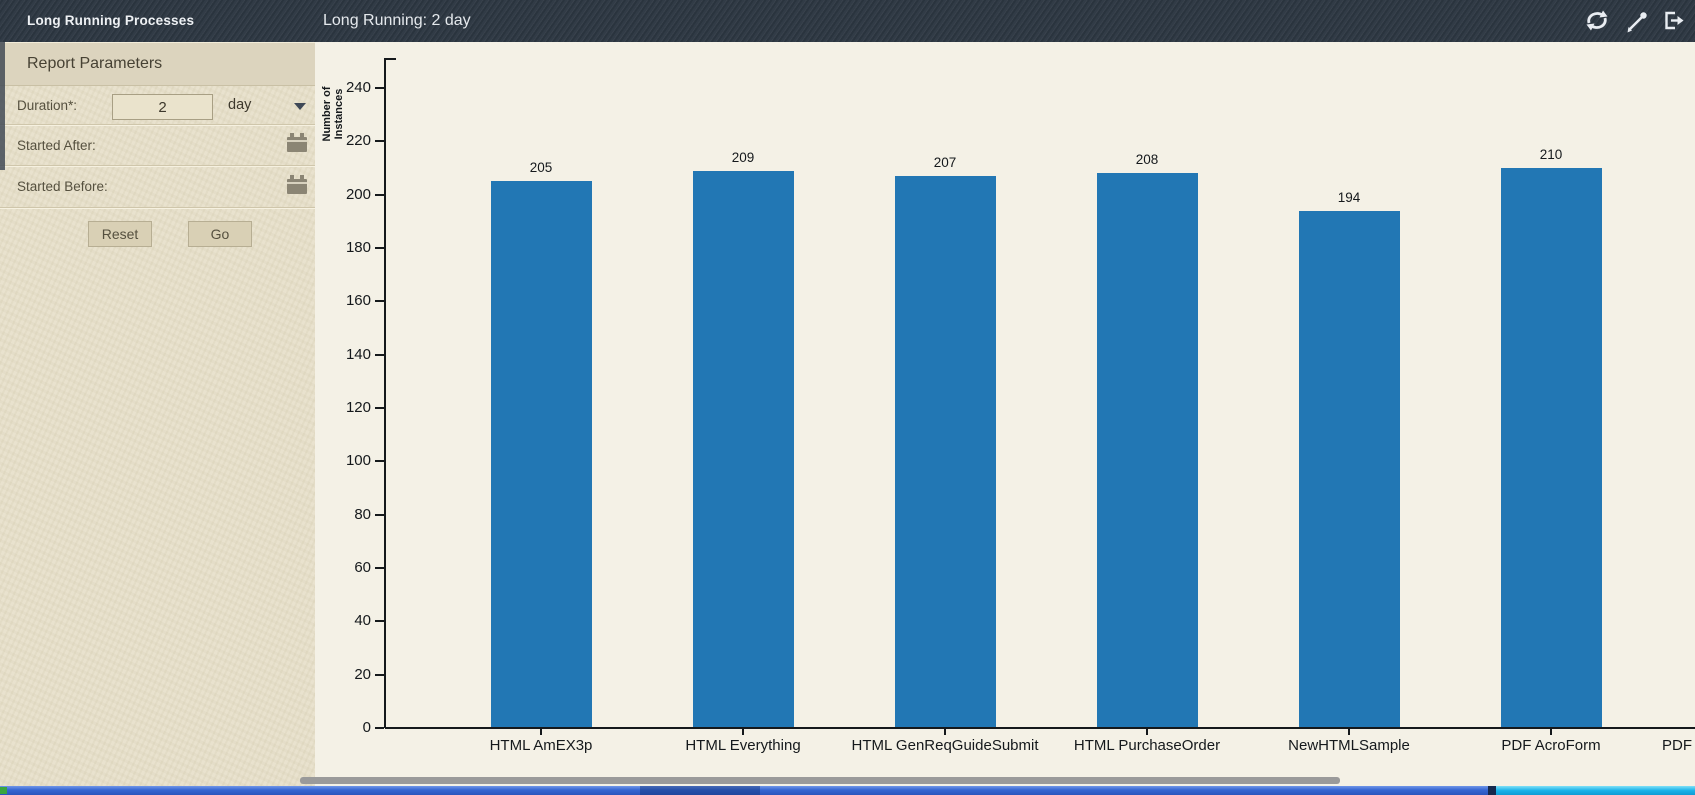 This screenshot has height=795, width=1695. What do you see at coordinates (362, 514) in the screenshot?
I see `y-tick-label: 80` at bounding box center [362, 514].